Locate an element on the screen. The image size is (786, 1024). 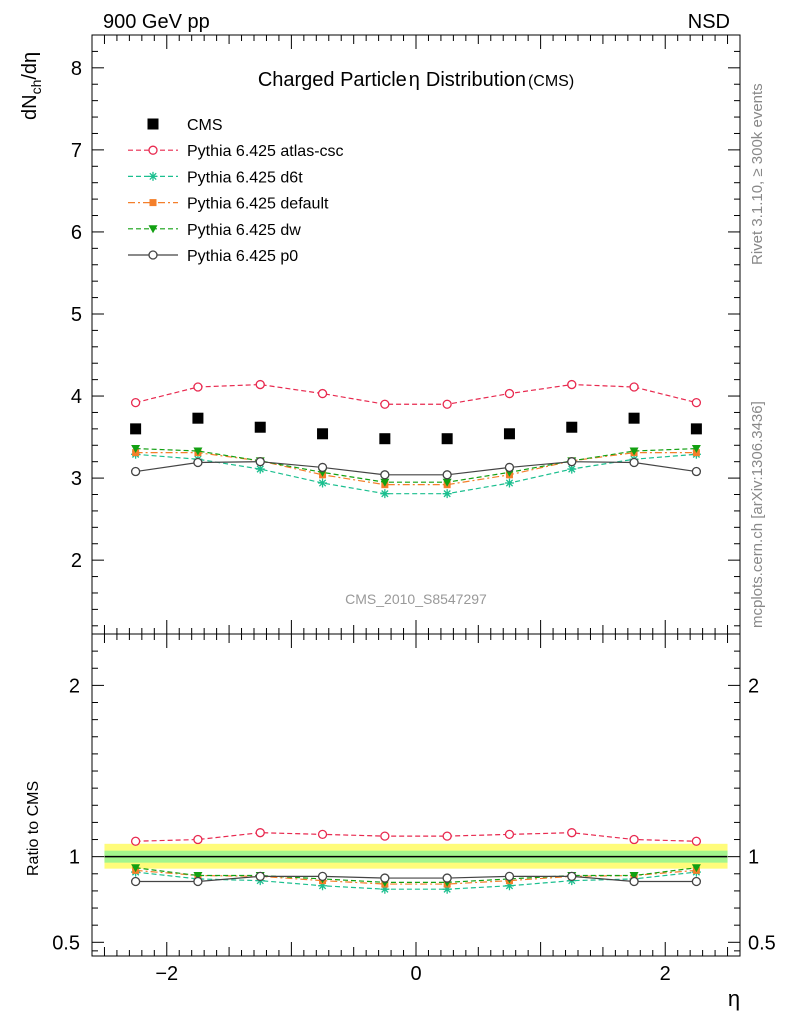
main-ytick-label: 5 is located at coordinates (76, 315).